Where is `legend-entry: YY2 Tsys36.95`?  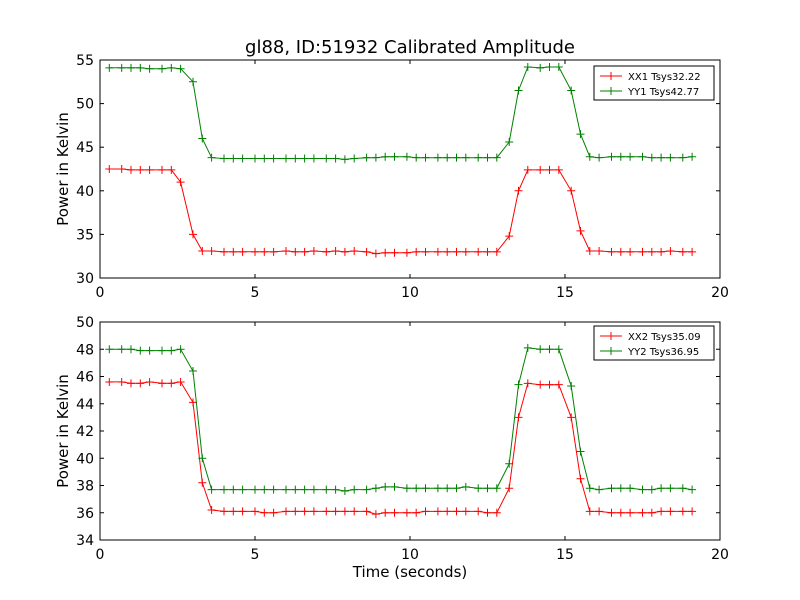
legend-entry: YY2 Tsys36.95 is located at coordinates (663, 352).